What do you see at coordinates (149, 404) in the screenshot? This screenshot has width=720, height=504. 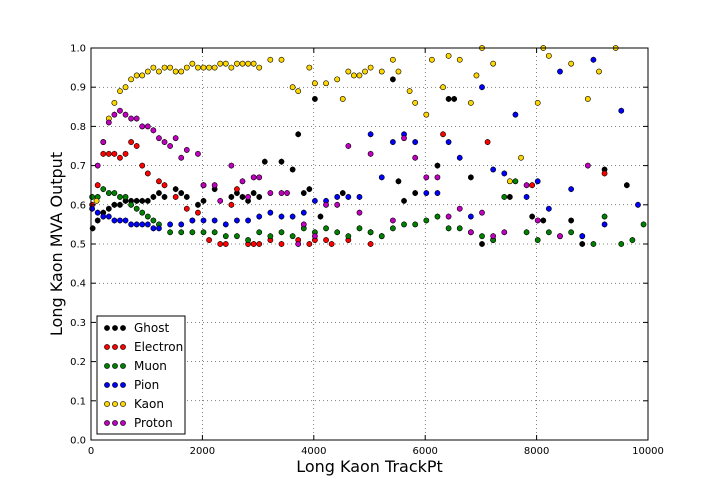 I see `legend-label: Kaon` at bounding box center [149, 404].